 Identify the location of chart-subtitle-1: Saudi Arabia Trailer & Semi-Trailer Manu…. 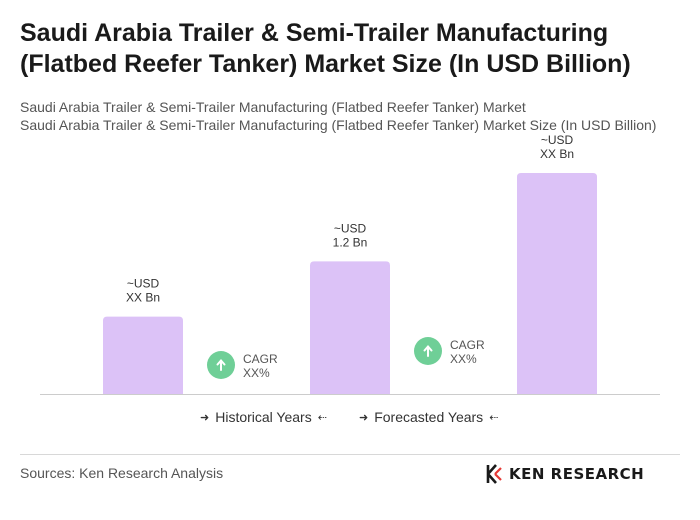
(273, 107).